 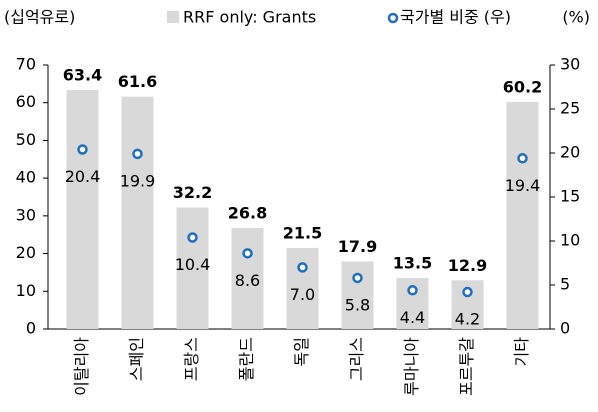 What do you see at coordinates (191, 359) in the screenshot?
I see `x-tick-label: 프랑스` at bounding box center [191, 359].